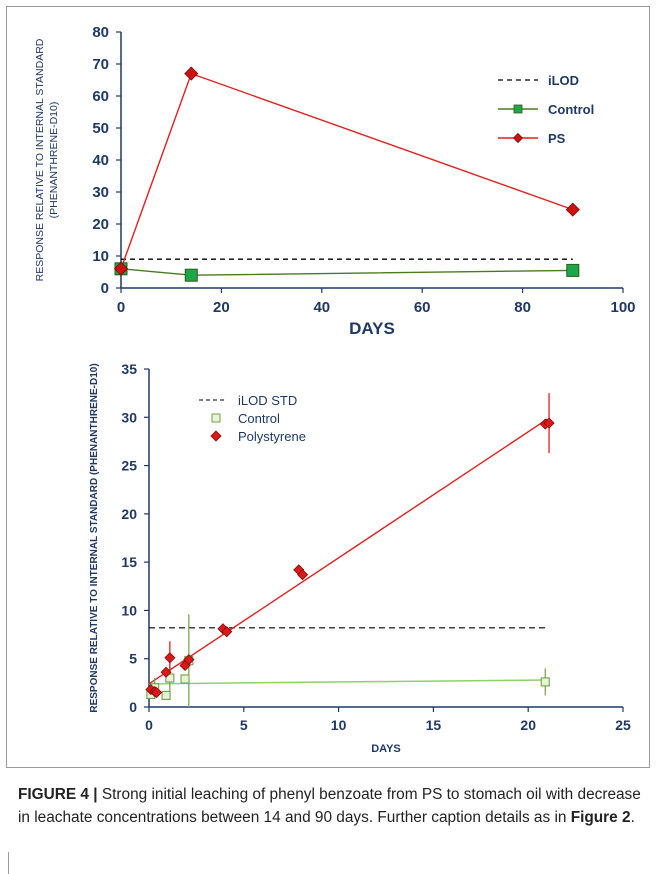 The height and width of the screenshot is (874, 657). Describe the element at coordinates (58, 794) in the screenshot. I see `caption-figure-label: FIGURE 4 |` at that location.